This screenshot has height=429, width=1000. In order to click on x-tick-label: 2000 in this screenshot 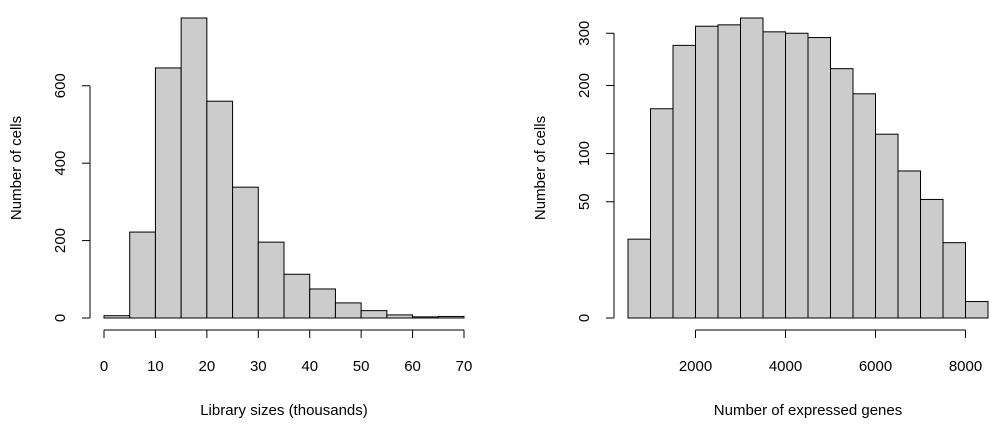, I will do `click(695, 366)`.